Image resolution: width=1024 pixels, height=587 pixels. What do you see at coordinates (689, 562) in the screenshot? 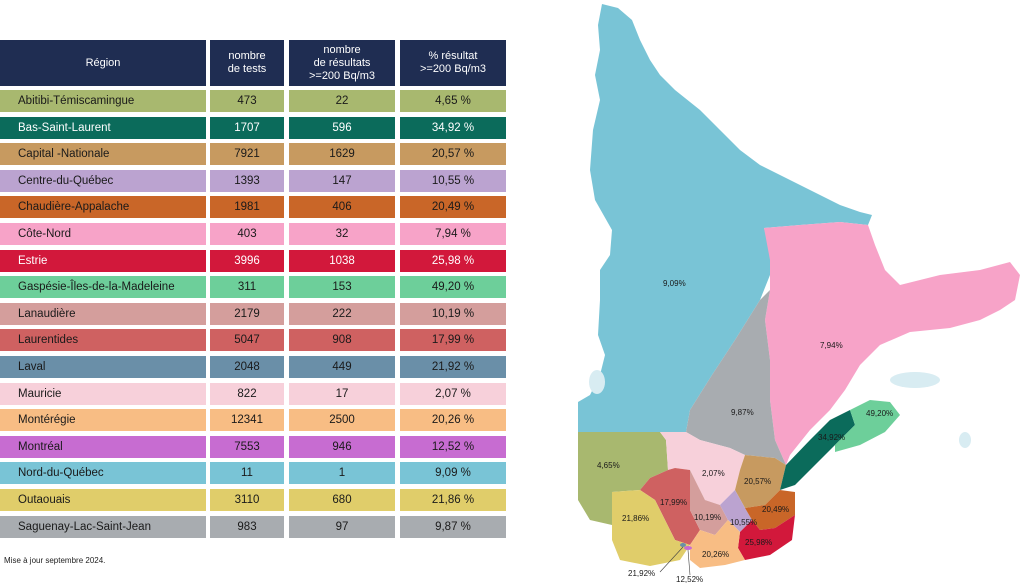
I see `leader-montreal` at bounding box center [689, 562].